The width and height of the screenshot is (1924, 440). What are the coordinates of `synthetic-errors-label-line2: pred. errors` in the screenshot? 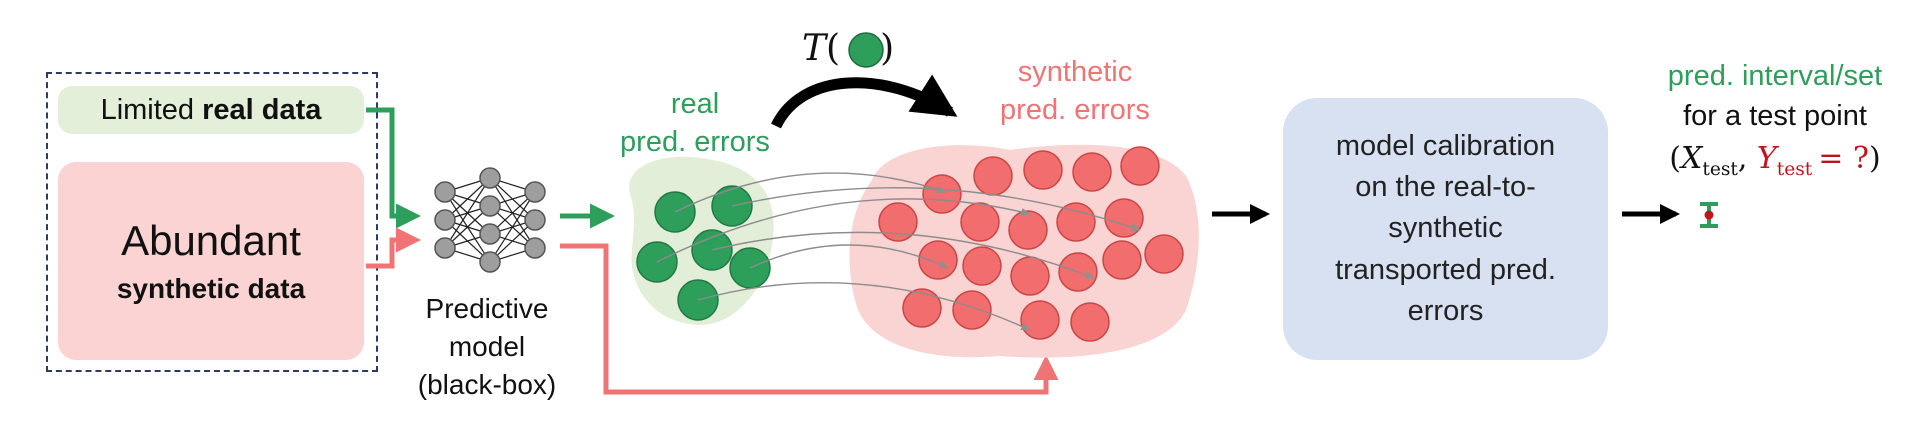 It's located at (1075, 109).